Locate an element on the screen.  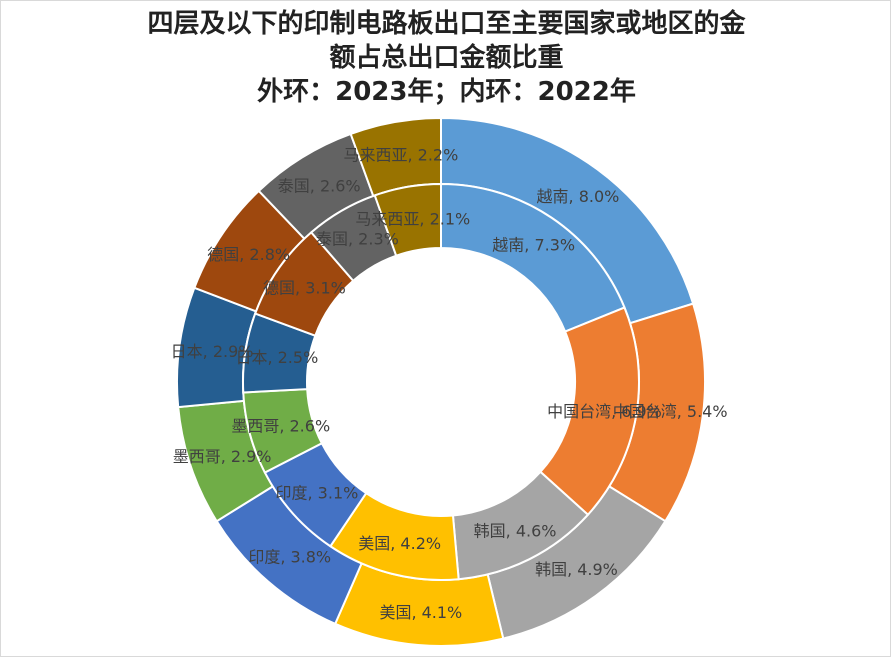
inner-ring-label-0: 越南, 7.3% is located at coordinates (533, 244).